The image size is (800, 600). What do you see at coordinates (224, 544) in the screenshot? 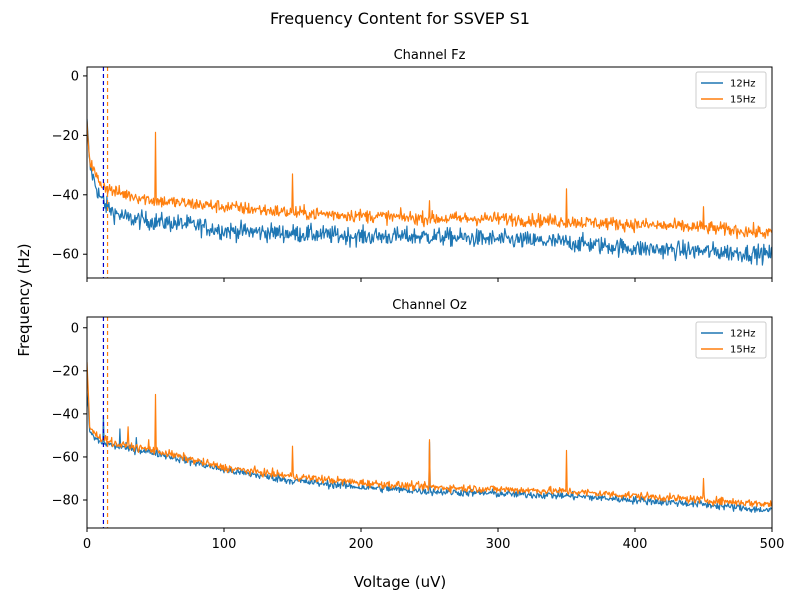
I see `x-tick-label: 100` at bounding box center [224, 544].